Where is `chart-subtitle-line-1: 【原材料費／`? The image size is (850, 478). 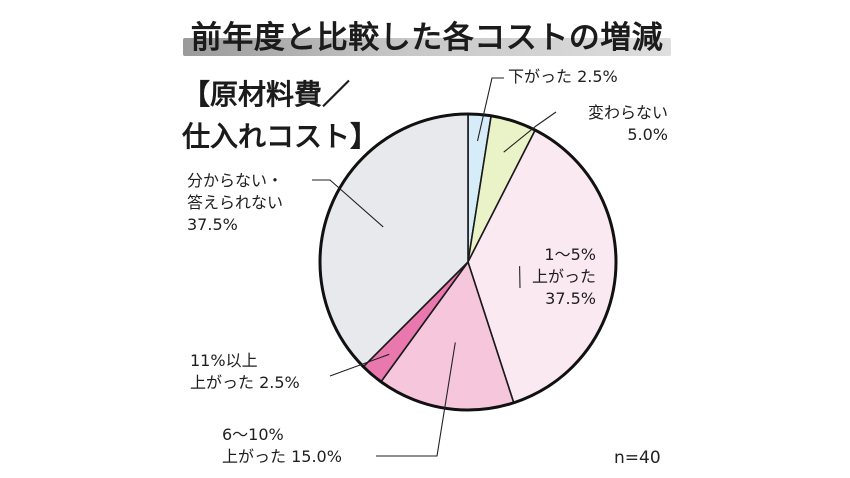
chart-subtitle-line-1: 【原材料費／ is located at coordinates (266, 94).